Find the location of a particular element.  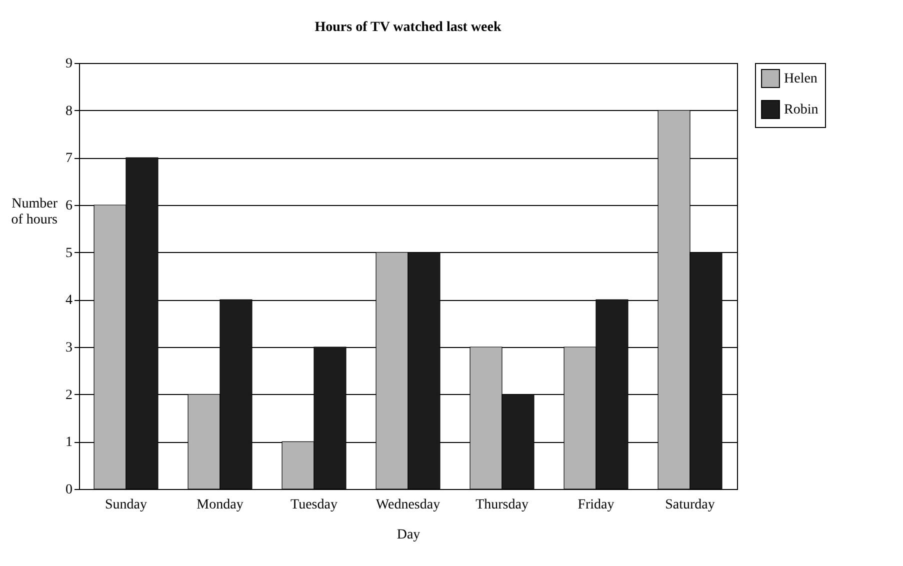

y-tick-label: 9 is located at coordinates (69, 64).